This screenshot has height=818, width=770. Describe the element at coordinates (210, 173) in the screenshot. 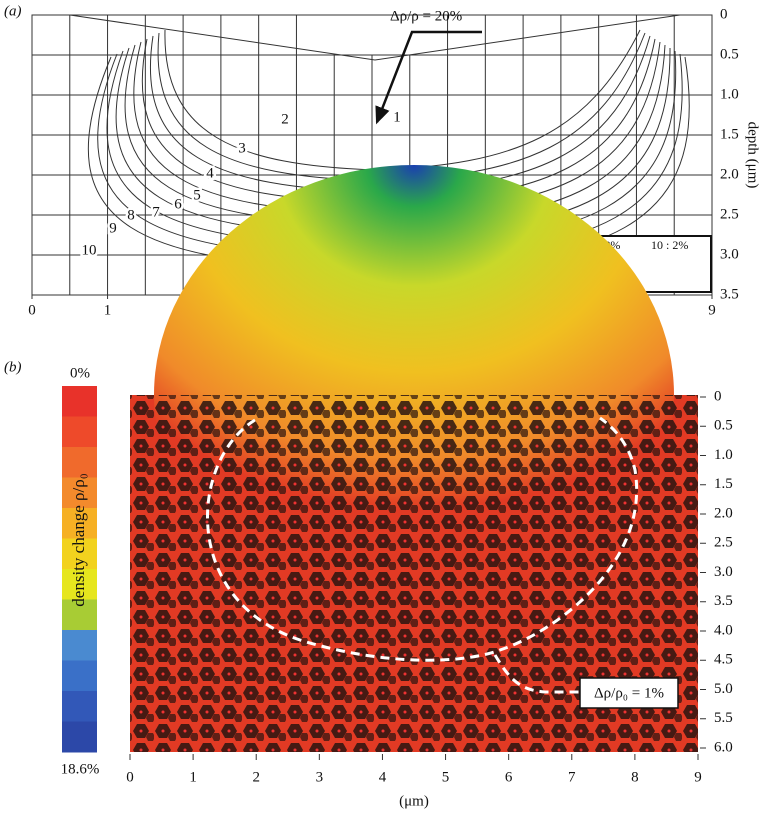

I see `contour-label: 4` at that location.